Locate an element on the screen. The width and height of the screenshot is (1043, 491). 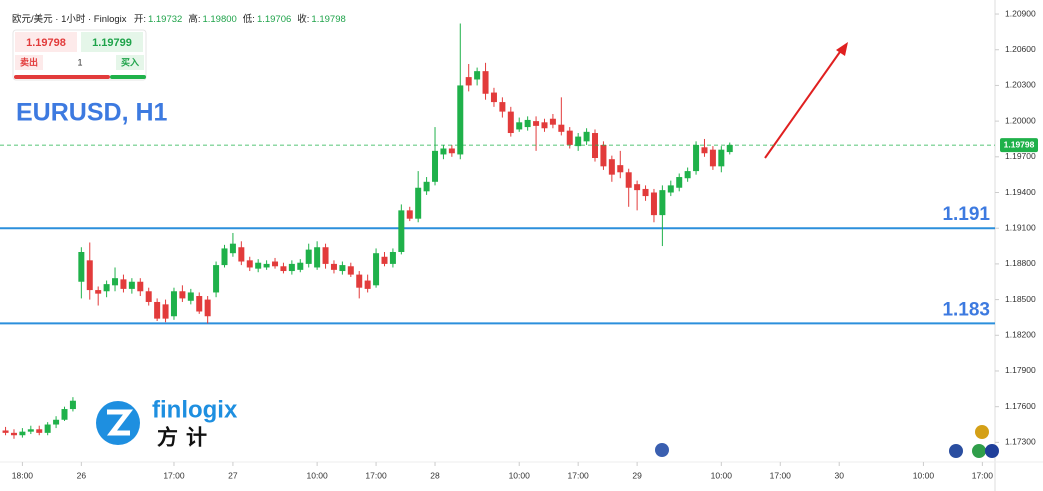
quote-label: 高: is located at coordinates (194, 19).